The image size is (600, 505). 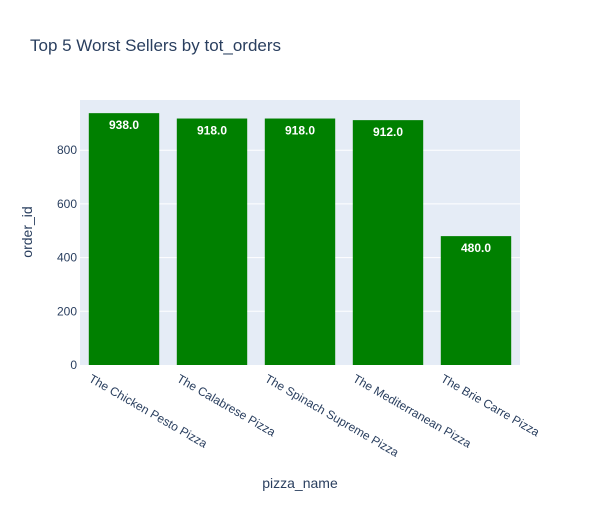 What do you see at coordinates (388, 132) in the screenshot?
I see `bar-data-label: 912.0` at bounding box center [388, 132].